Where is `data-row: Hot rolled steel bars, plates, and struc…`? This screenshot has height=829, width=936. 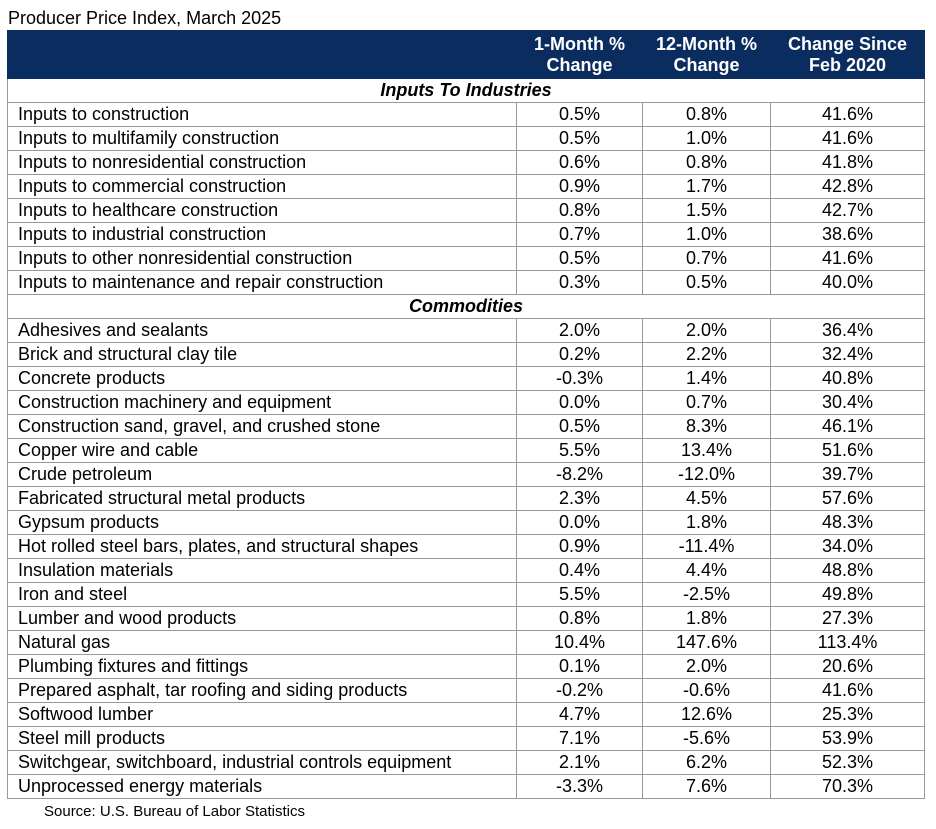 data-row: Hot rolled steel bars, plates, and struc… is located at coordinates (466, 546).